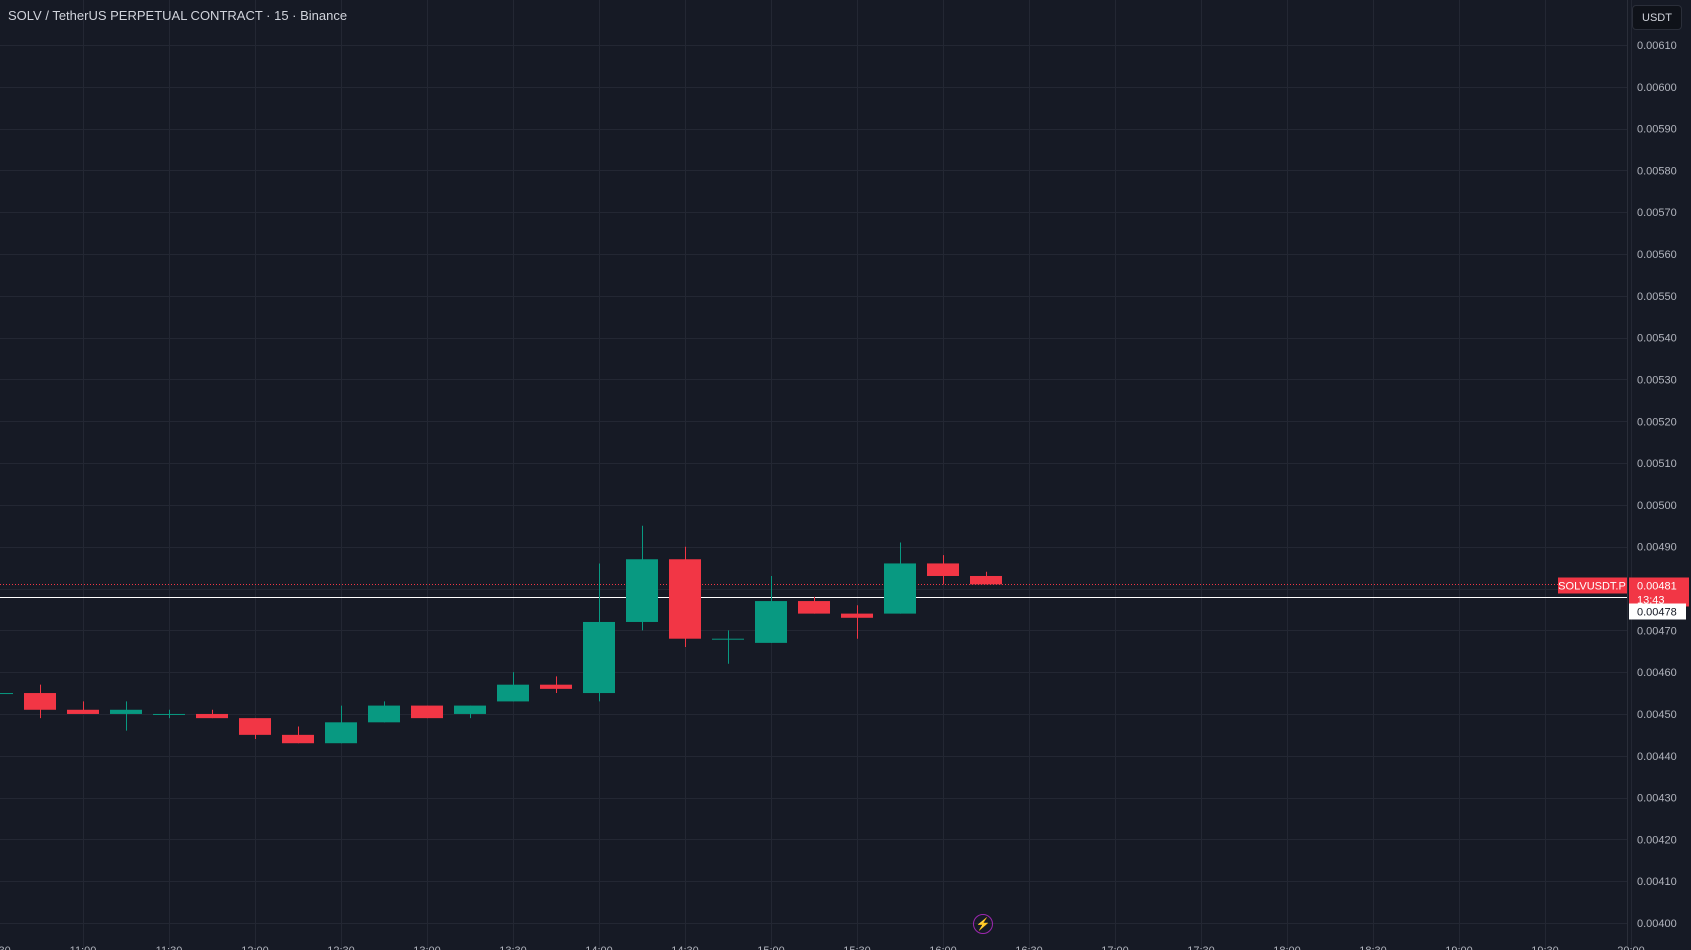  What do you see at coordinates (1657, 631) in the screenshot?
I see `y-tick-label: 0.00470` at bounding box center [1657, 631].